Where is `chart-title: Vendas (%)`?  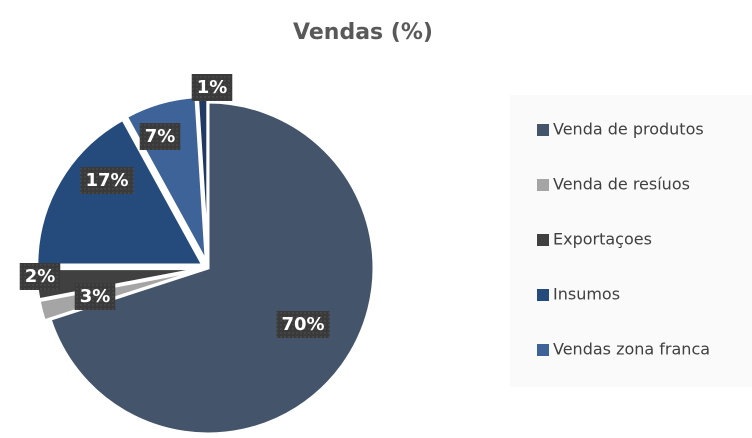
chart-title: Vendas (%) is located at coordinates (363, 32).